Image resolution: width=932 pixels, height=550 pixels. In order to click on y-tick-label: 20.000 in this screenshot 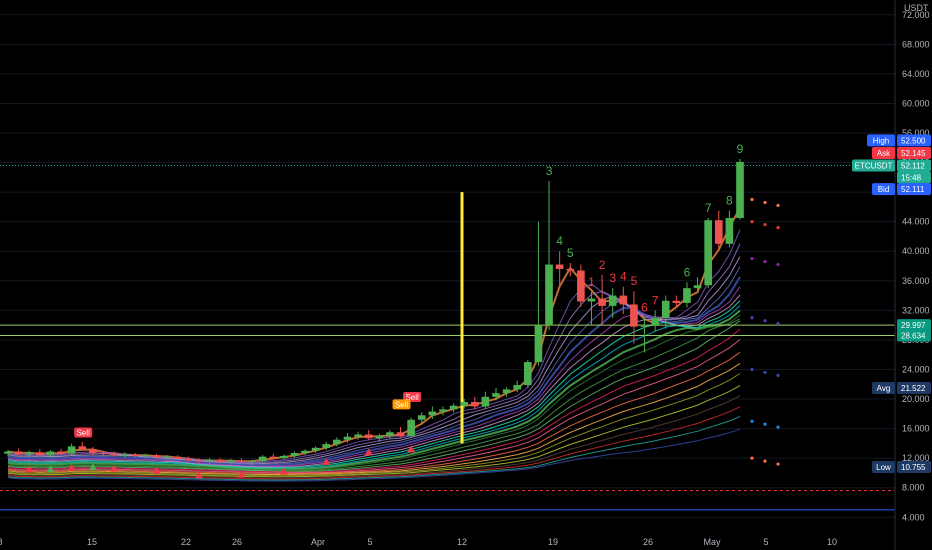, I will do `click(916, 399)`.